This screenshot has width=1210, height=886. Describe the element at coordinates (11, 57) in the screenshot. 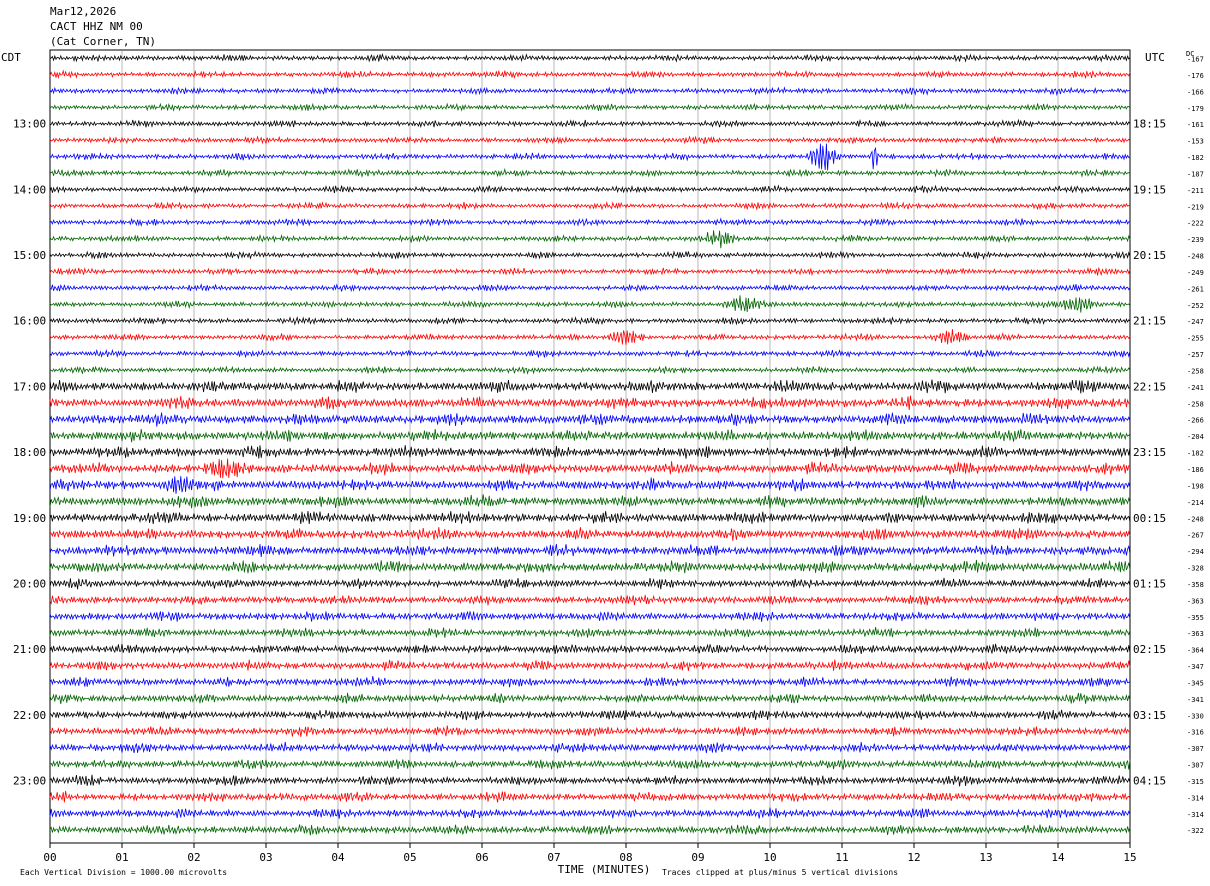

I see `left-timezone-label: CDT` at that location.